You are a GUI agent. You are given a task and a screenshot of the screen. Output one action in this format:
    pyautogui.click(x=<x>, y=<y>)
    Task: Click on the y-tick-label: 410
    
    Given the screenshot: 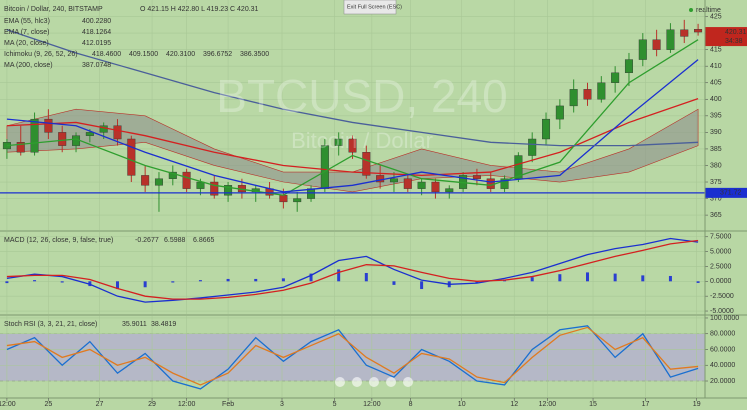 What is the action you would take?
    pyautogui.click(x=716, y=66)
    